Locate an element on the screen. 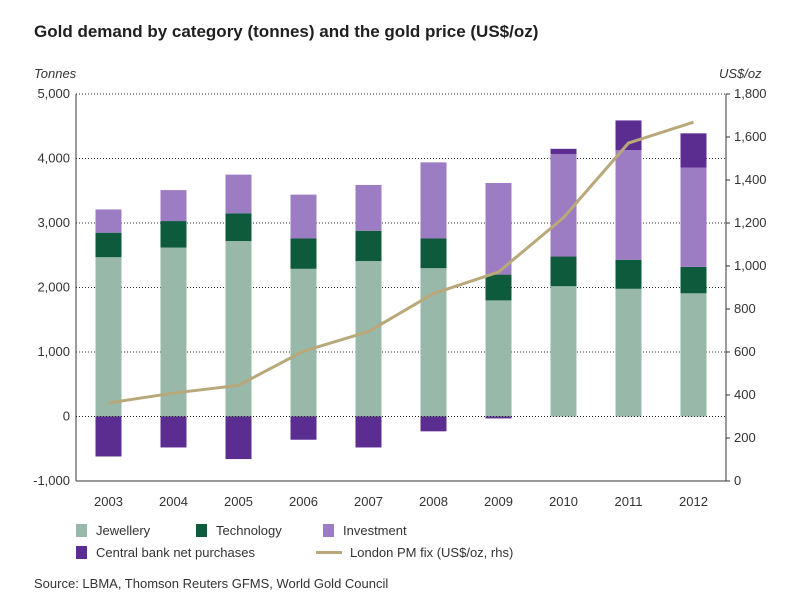 The image size is (800, 604). x-tick-label: 2003 is located at coordinates (108, 501).